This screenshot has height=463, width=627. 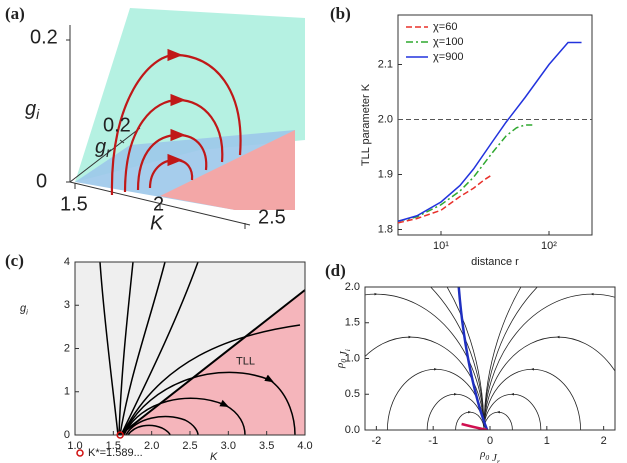 I want to click on y-tick-label: 1.5, so click(x=352, y=323).